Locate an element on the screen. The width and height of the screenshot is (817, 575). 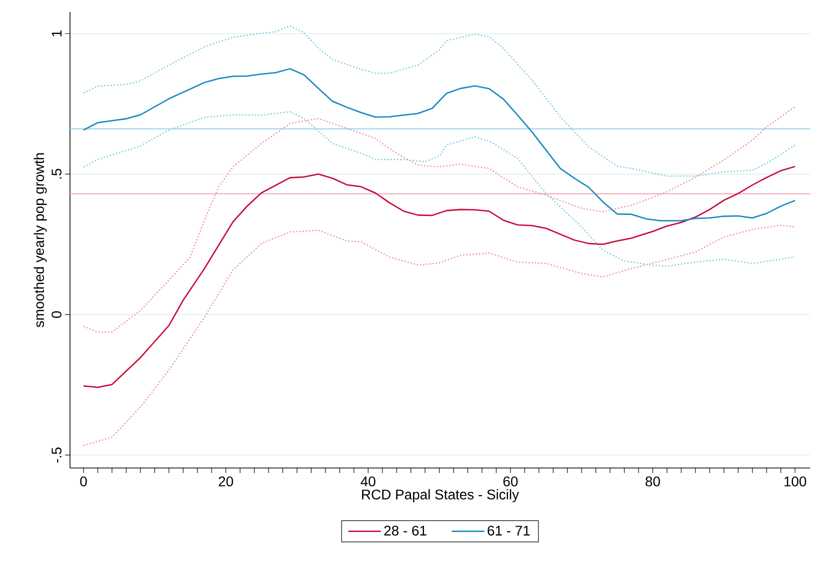
y-tick-label: .5 is located at coordinates (57, 173).